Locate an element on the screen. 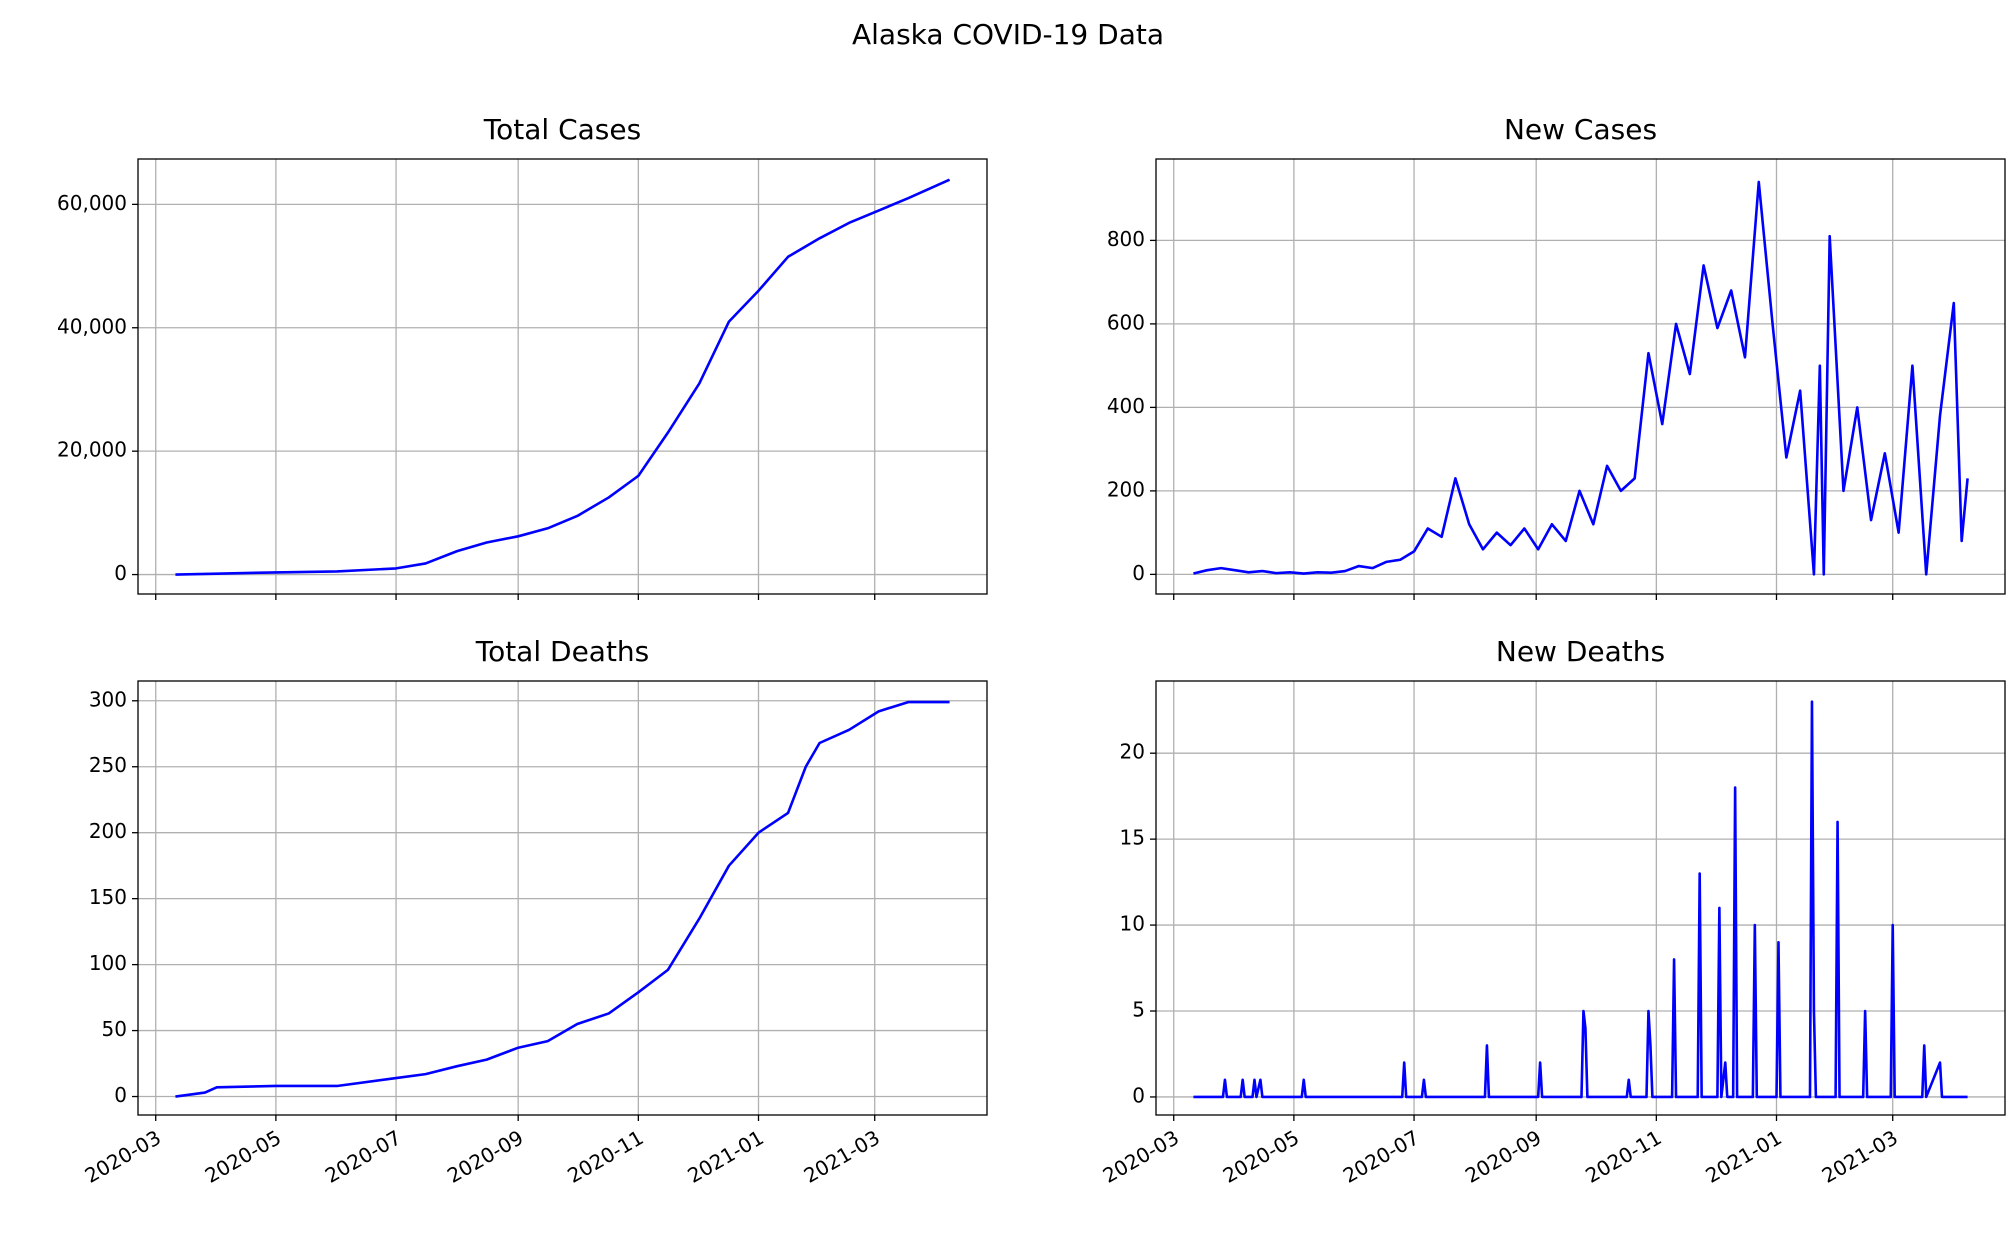 Image resolution: width=2016 pixels, height=1233 pixels. y-tick-label: 400 is located at coordinates (1126, 406).